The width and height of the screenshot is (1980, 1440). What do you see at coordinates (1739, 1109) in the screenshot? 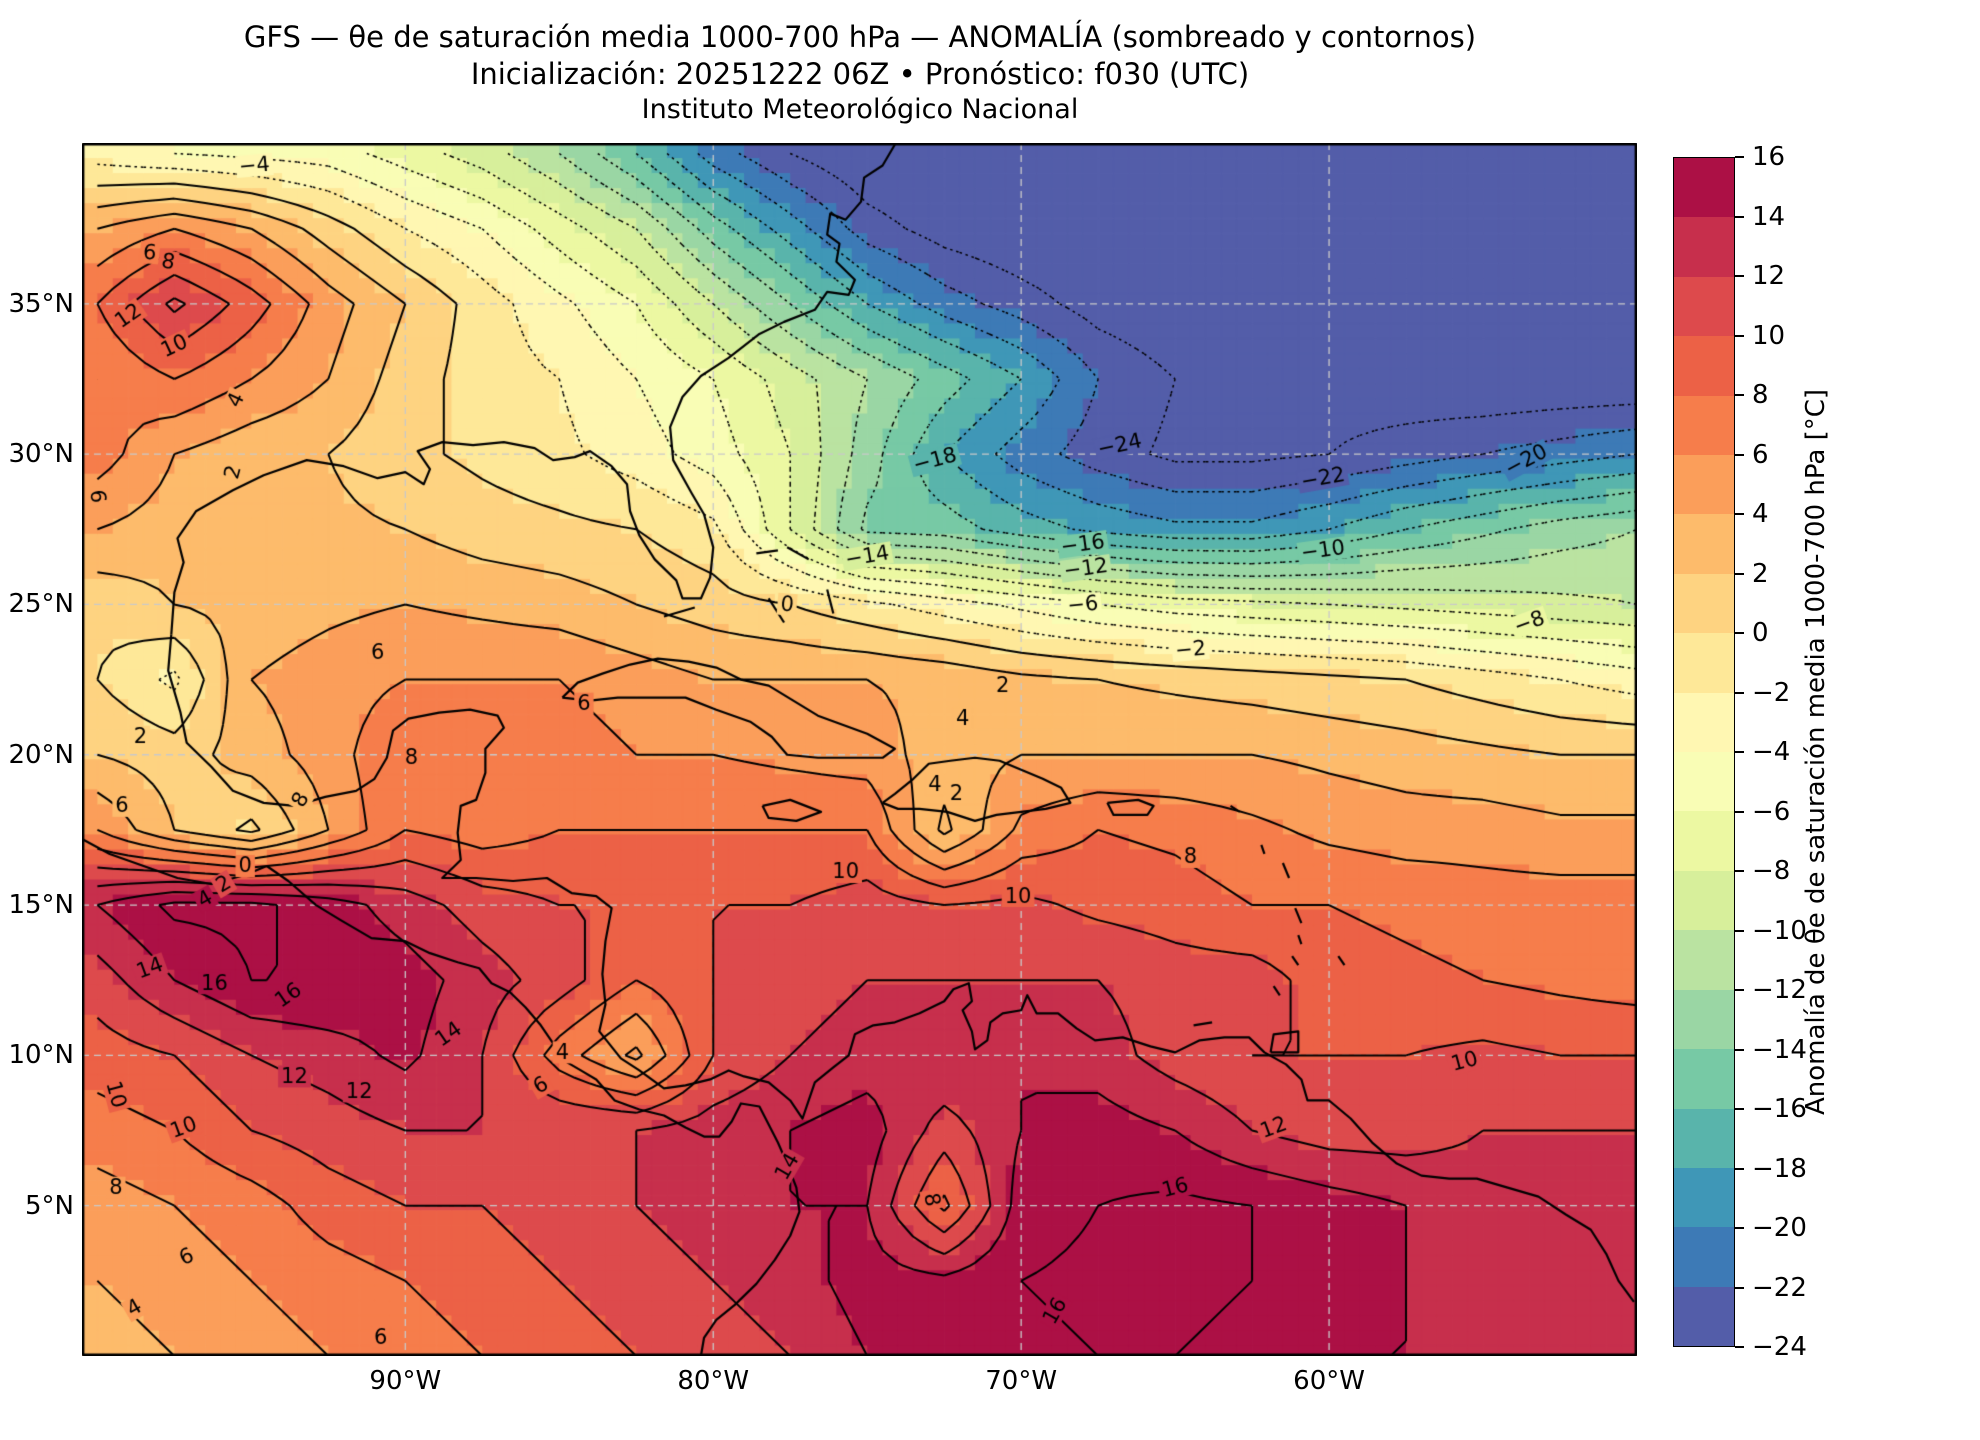
I see `colorbar-tick-mark--16` at bounding box center [1739, 1109].